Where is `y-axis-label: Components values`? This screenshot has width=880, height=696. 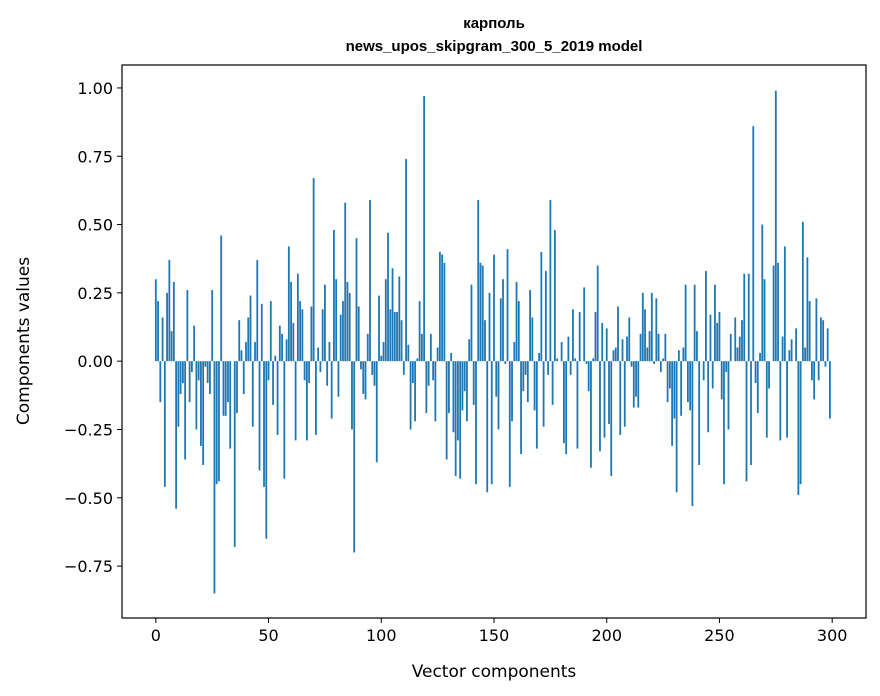 y-axis-label: Components values is located at coordinates (24, 341).